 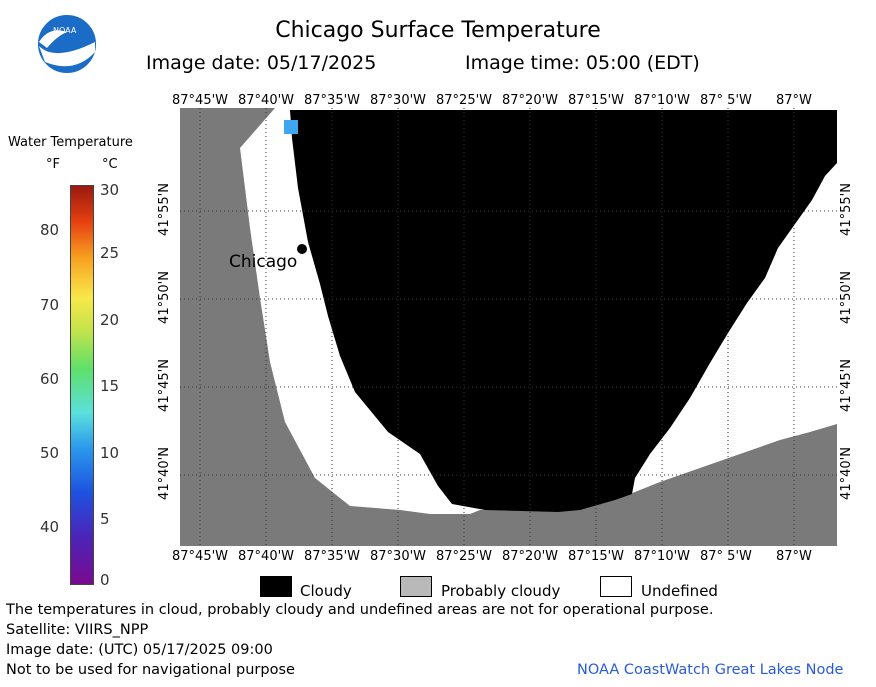 What do you see at coordinates (398, 100) in the screenshot?
I see `lon-label-top-4: 87°30'W` at bounding box center [398, 100].